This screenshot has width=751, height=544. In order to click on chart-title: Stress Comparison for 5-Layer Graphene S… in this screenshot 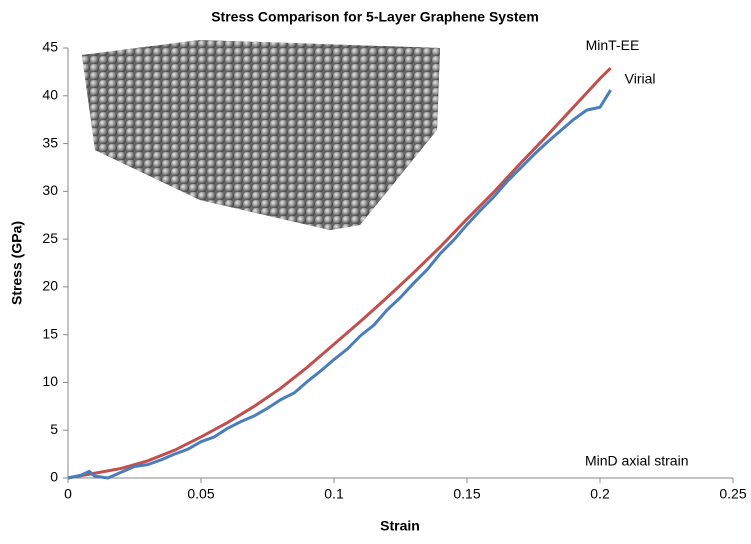, I will do `click(375, 17)`.